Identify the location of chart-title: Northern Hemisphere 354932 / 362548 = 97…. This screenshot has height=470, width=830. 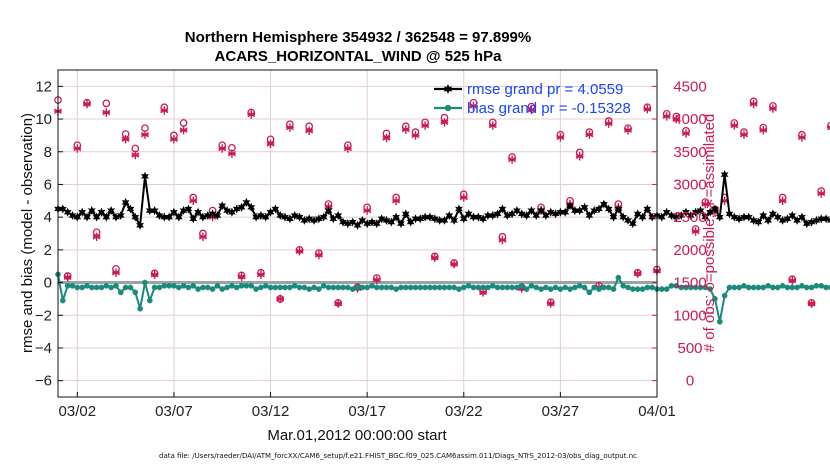
(358, 37).